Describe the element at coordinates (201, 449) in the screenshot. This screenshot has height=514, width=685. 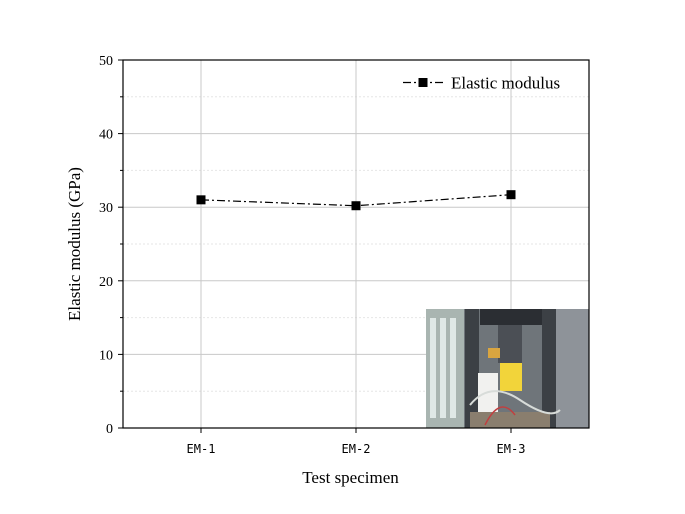
I see `x-tick-label: EM-1` at that location.